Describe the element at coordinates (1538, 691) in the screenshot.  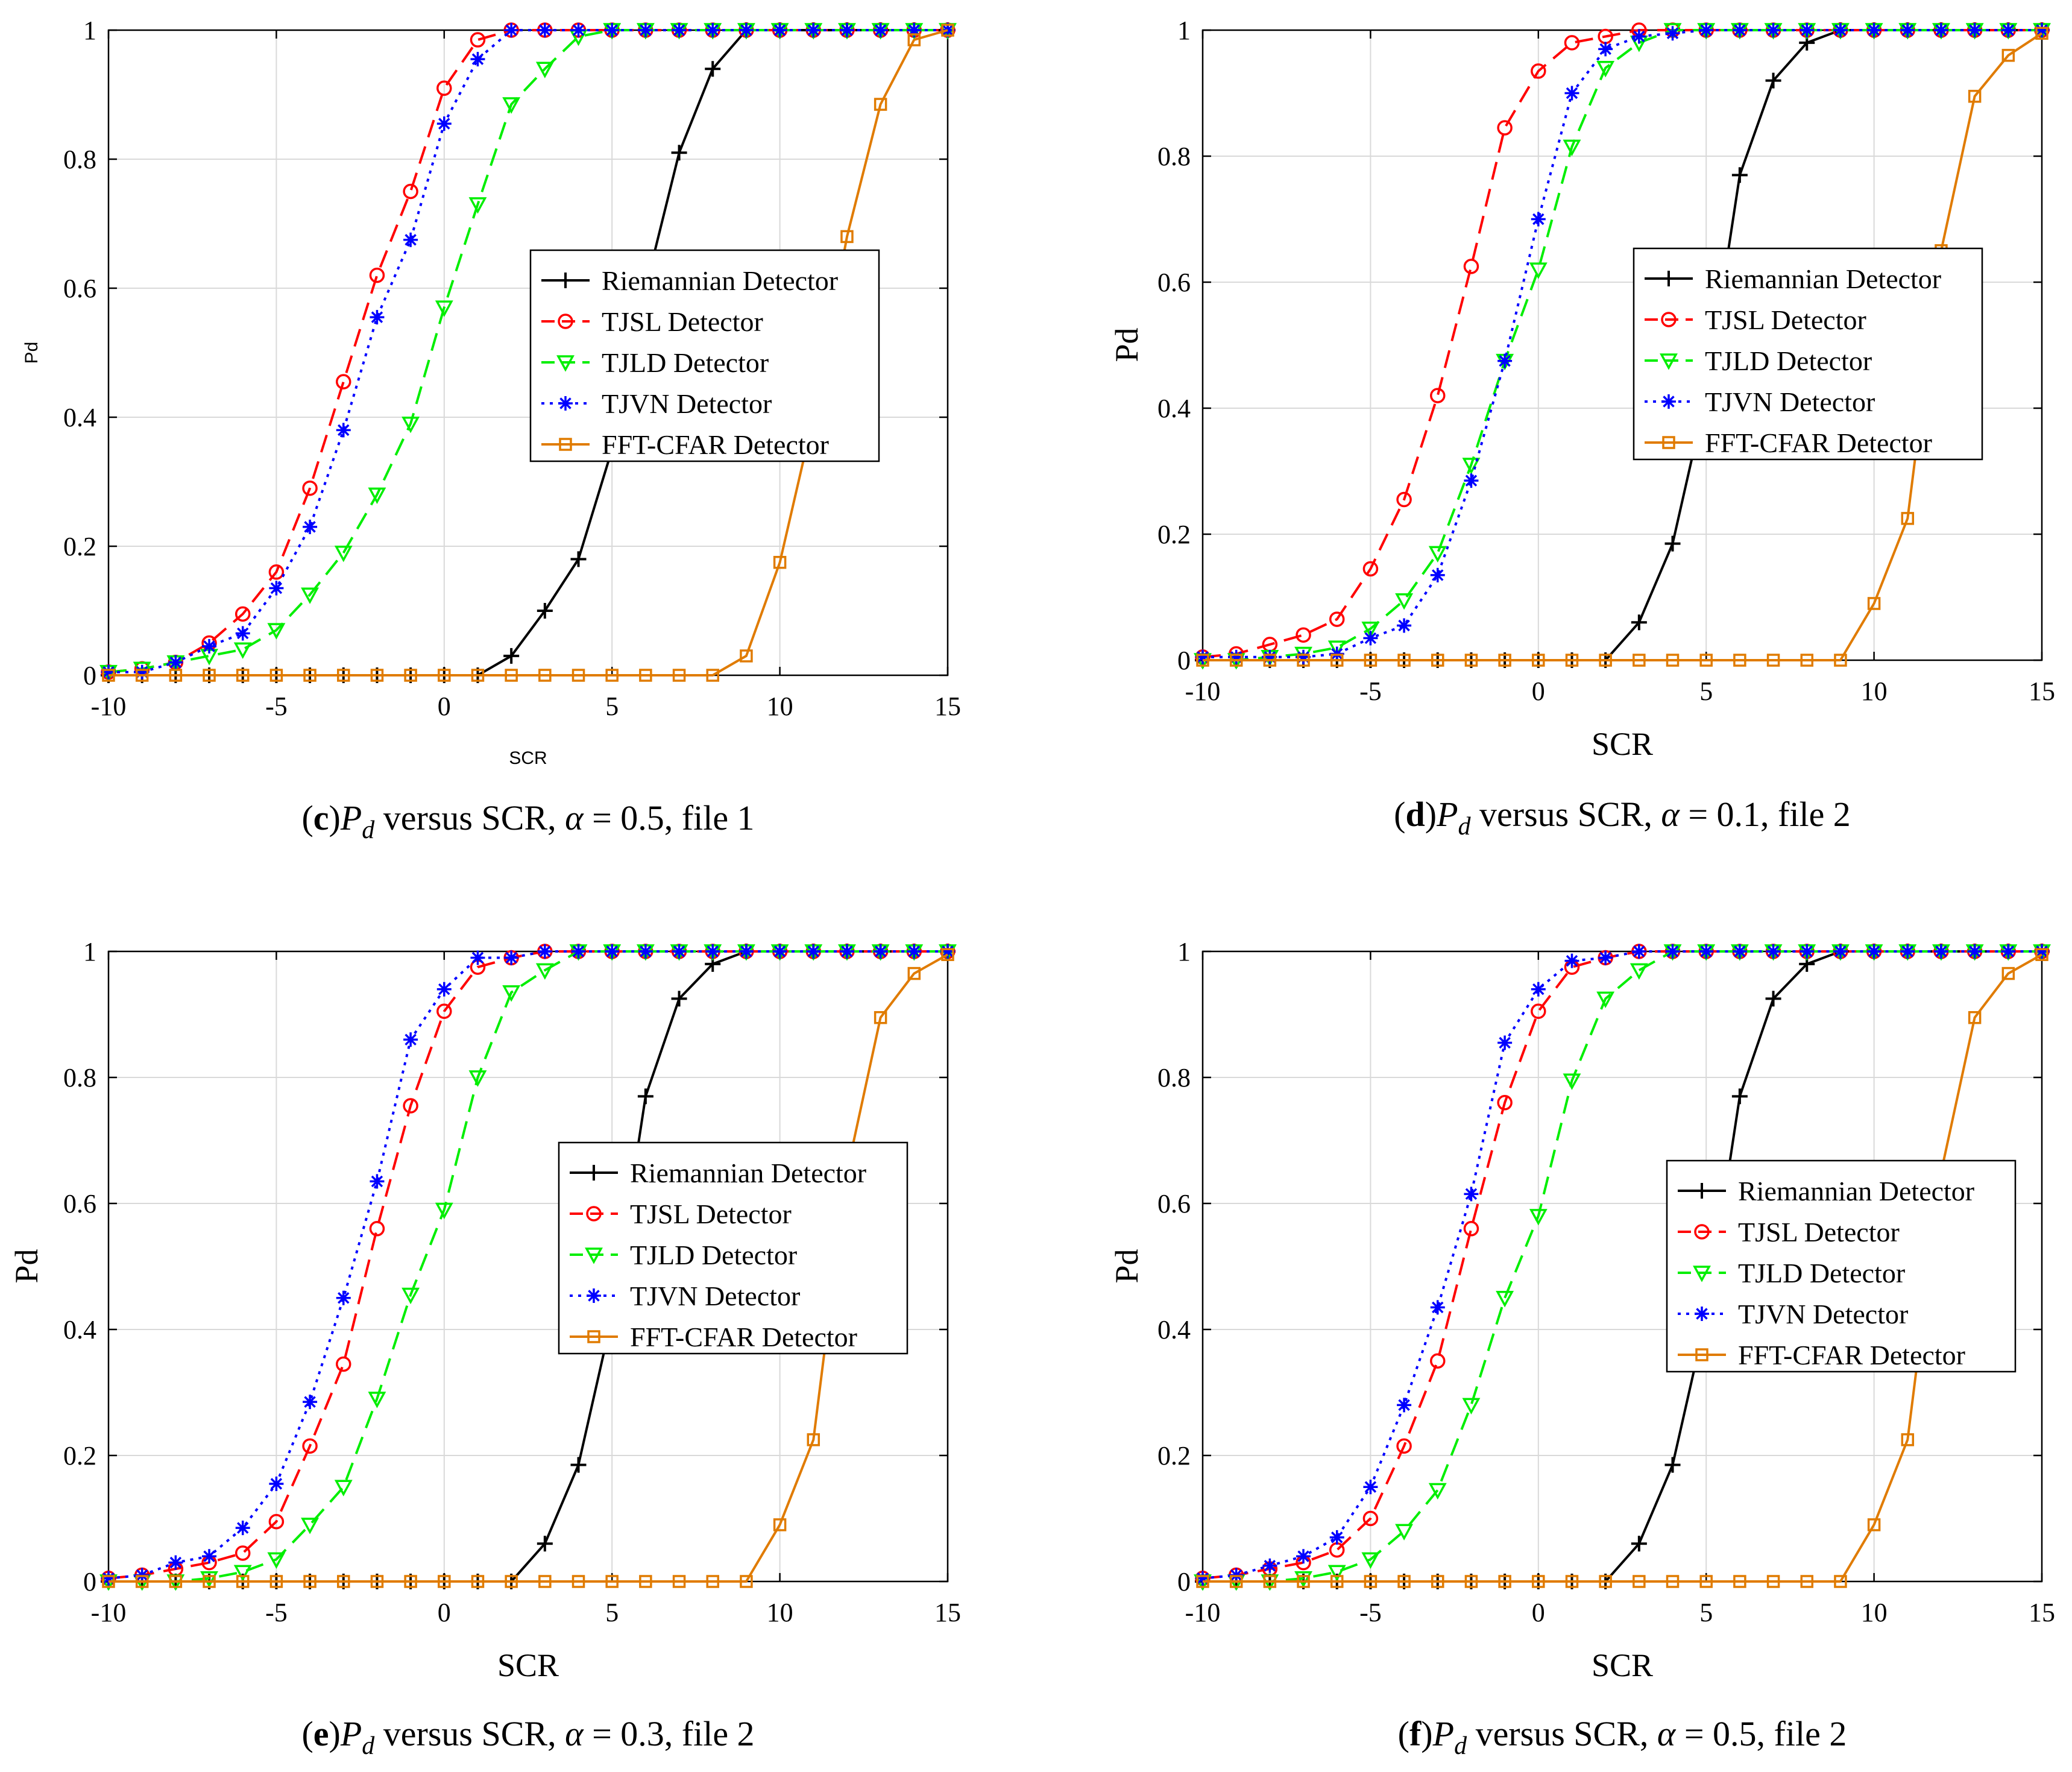
I see `x-tick-label: 0` at that location.